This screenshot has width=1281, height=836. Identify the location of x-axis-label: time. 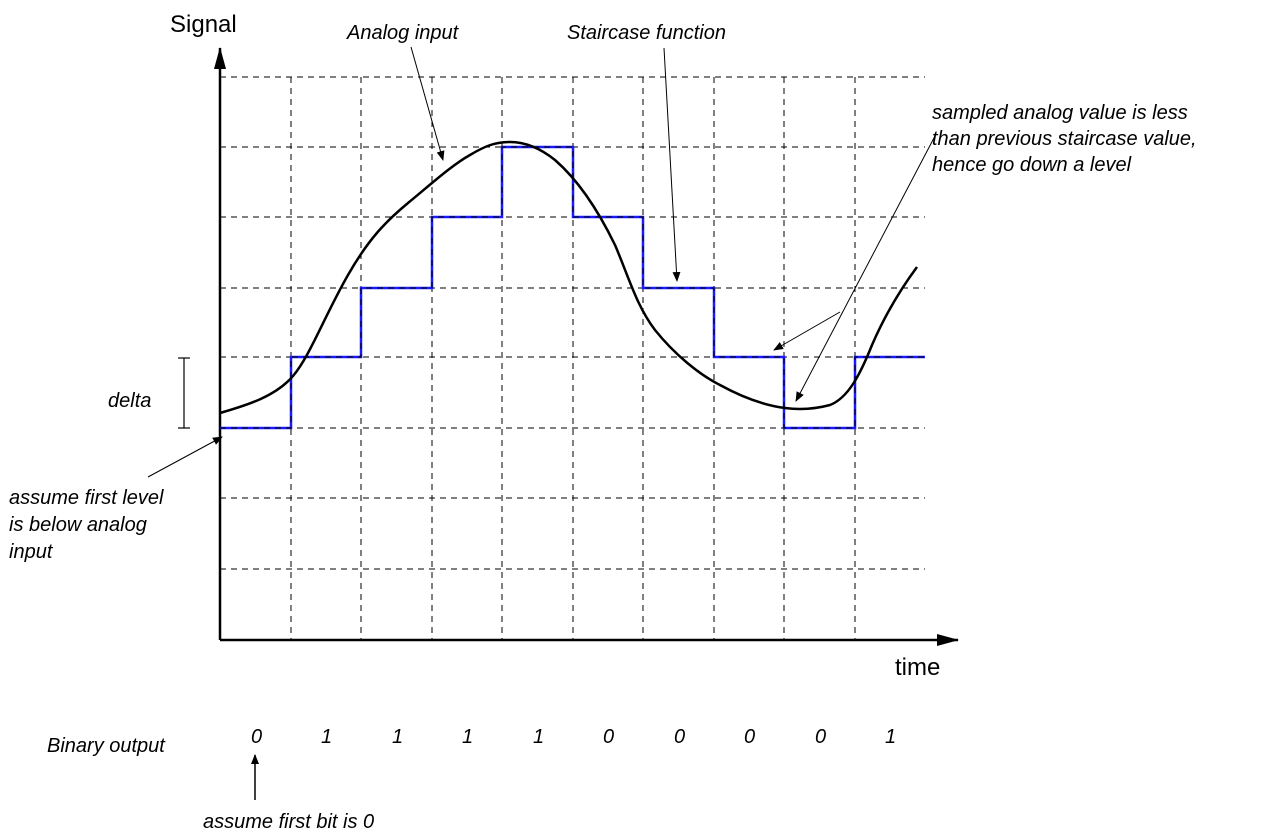
(917, 667).